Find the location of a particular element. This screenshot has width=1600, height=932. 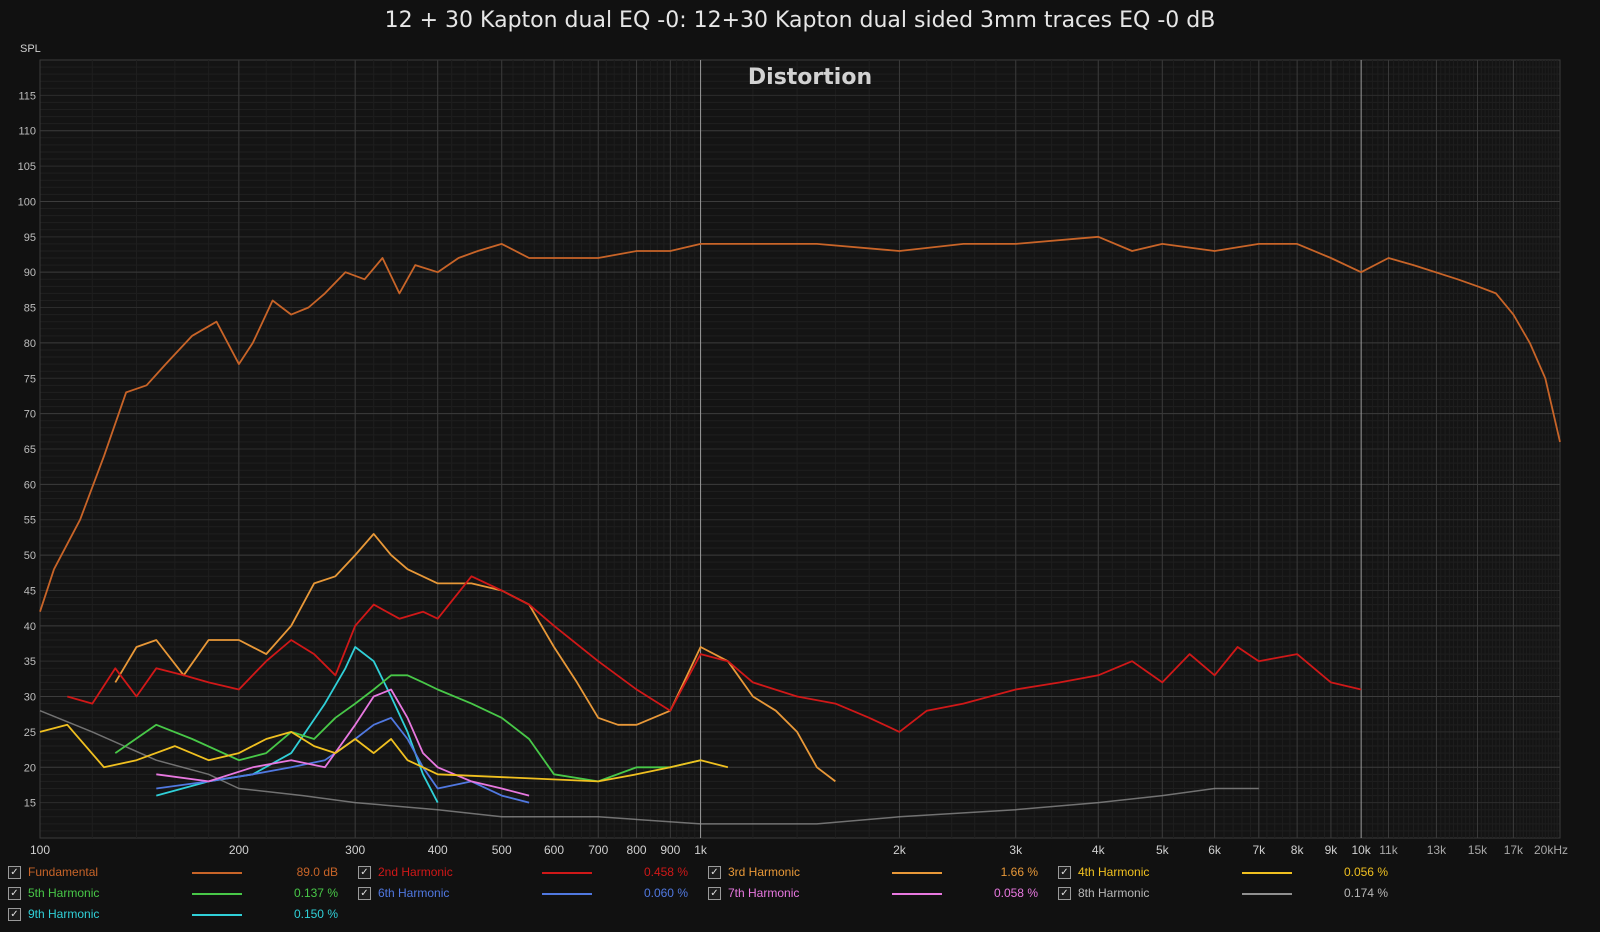

y-tick-label: 25 is located at coordinates (30, 733).